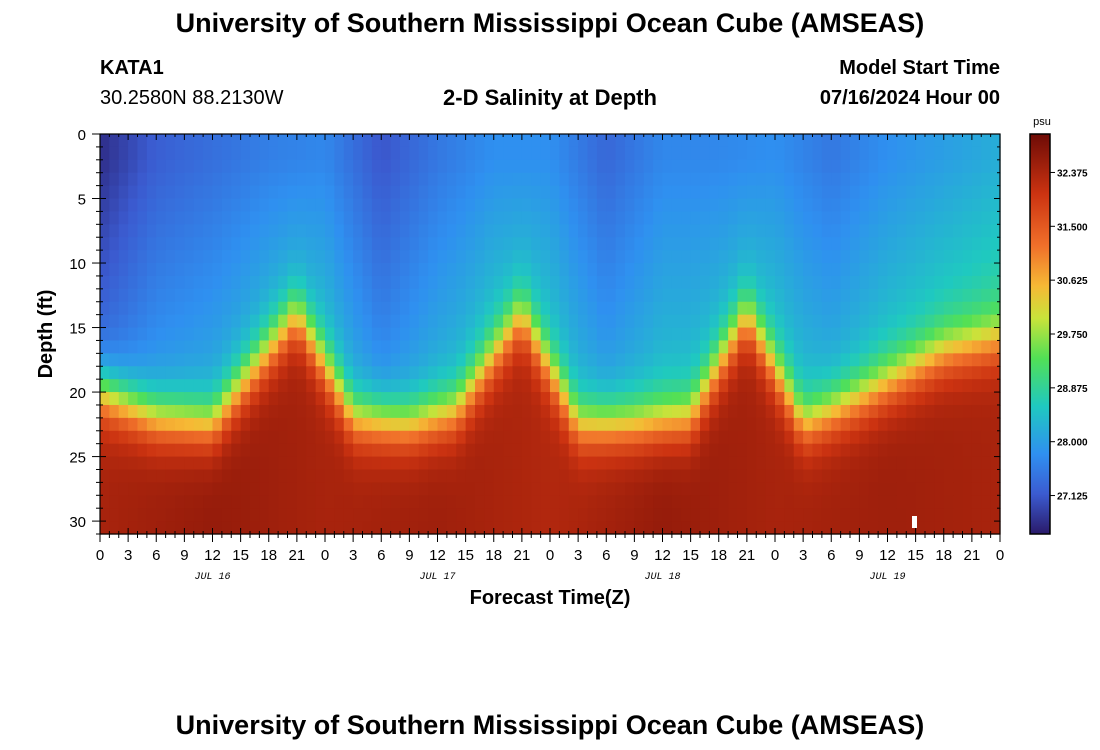 The image size is (1100, 750). Describe the element at coordinates (325, 555) in the screenshot. I see `x-tick-label: 0` at that location.